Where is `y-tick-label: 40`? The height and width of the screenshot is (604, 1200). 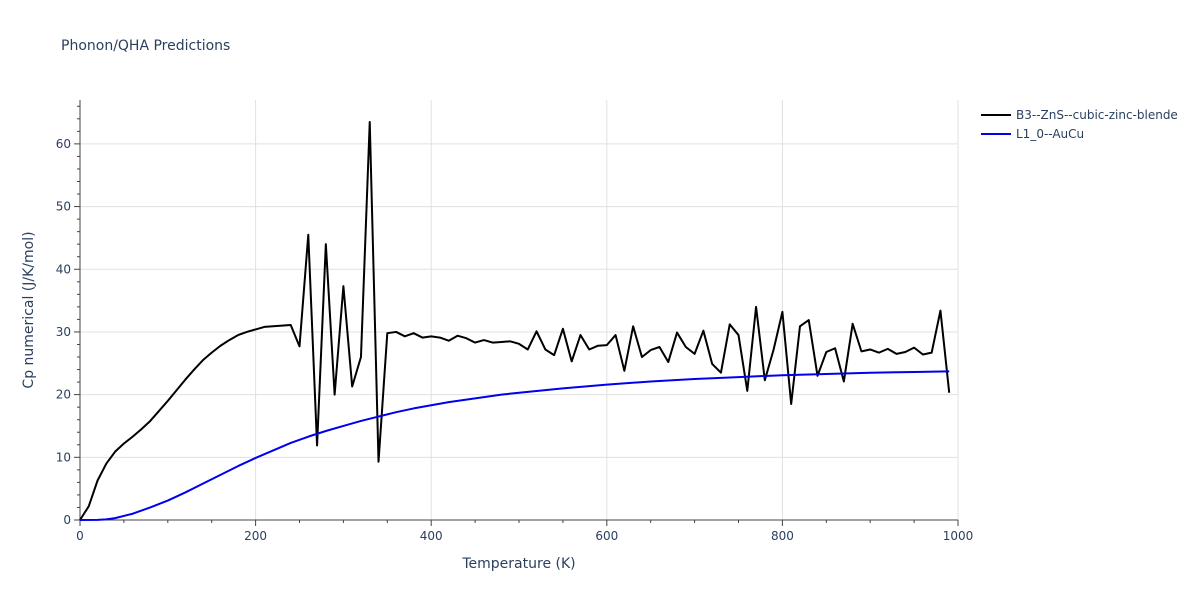
y-tick-label: 40 is located at coordinates (63, 269).